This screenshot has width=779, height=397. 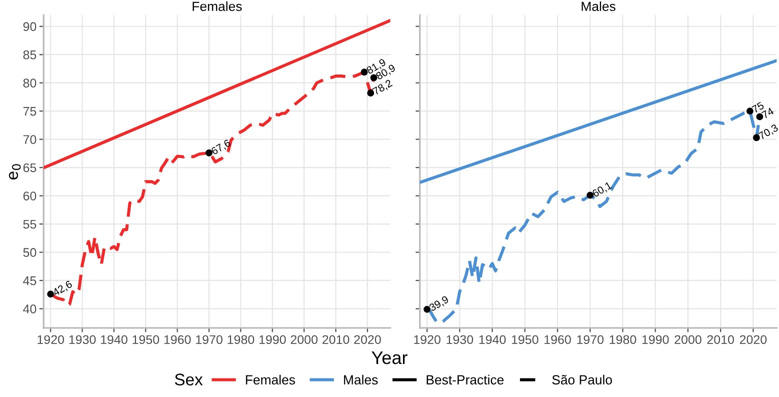 I want to click on annotation: 60,1, so click(x=602, y=189).